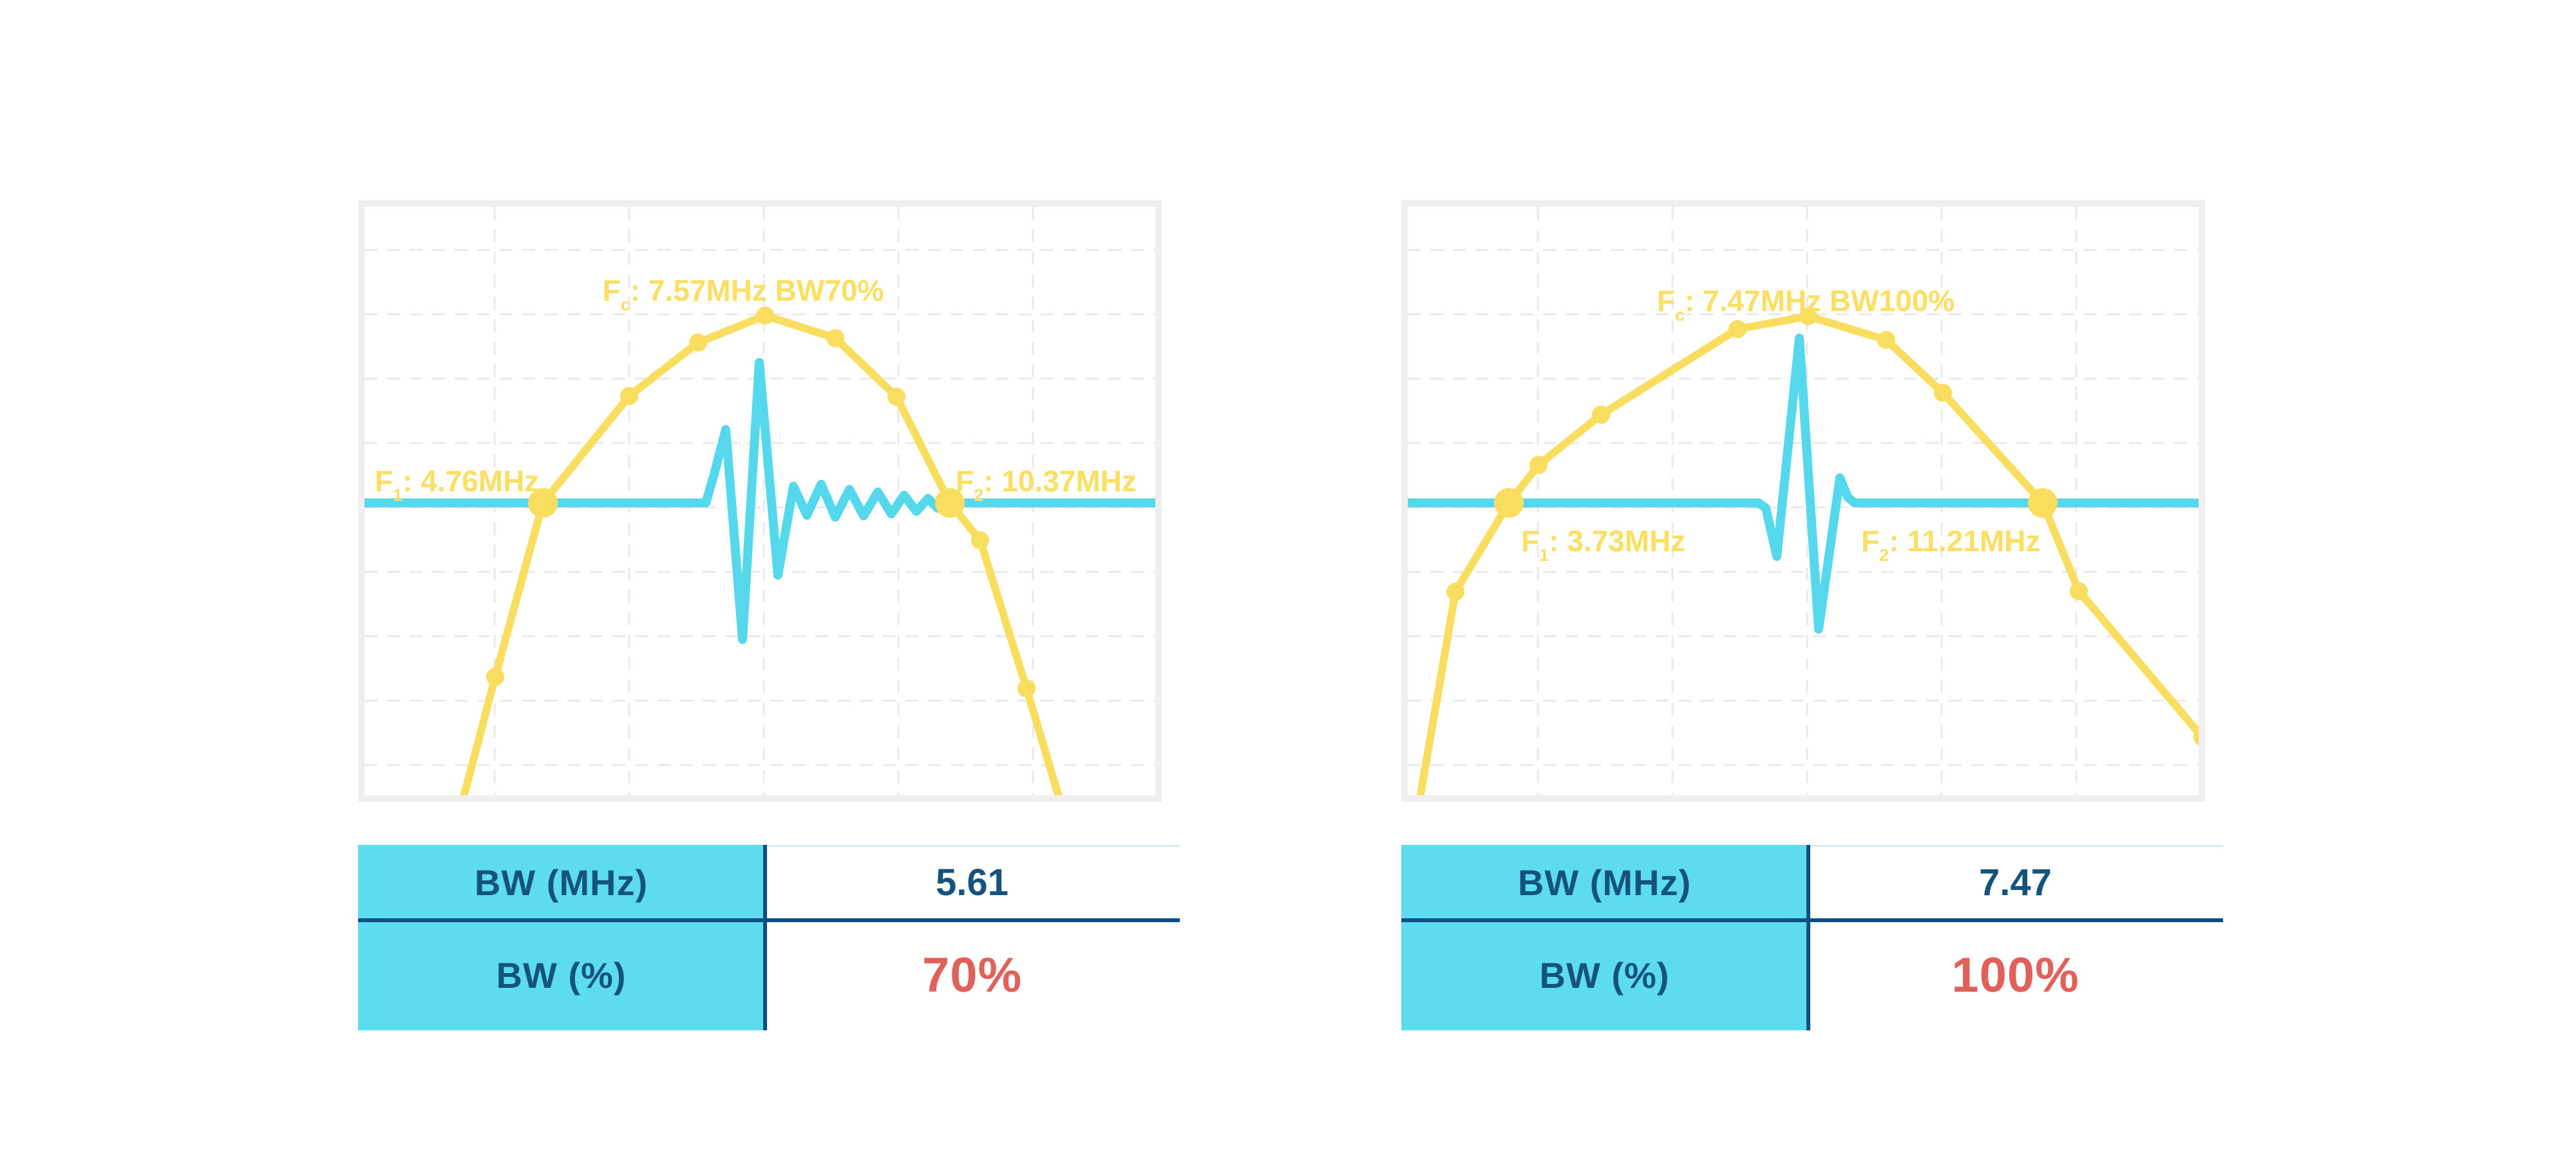 This screenshot has height=1154, width=2576. What do you see at coordinates (457, 485) in the screenshot?
I see `f1-label: F1: 4.76MHz` at bounding box center [457, 485].